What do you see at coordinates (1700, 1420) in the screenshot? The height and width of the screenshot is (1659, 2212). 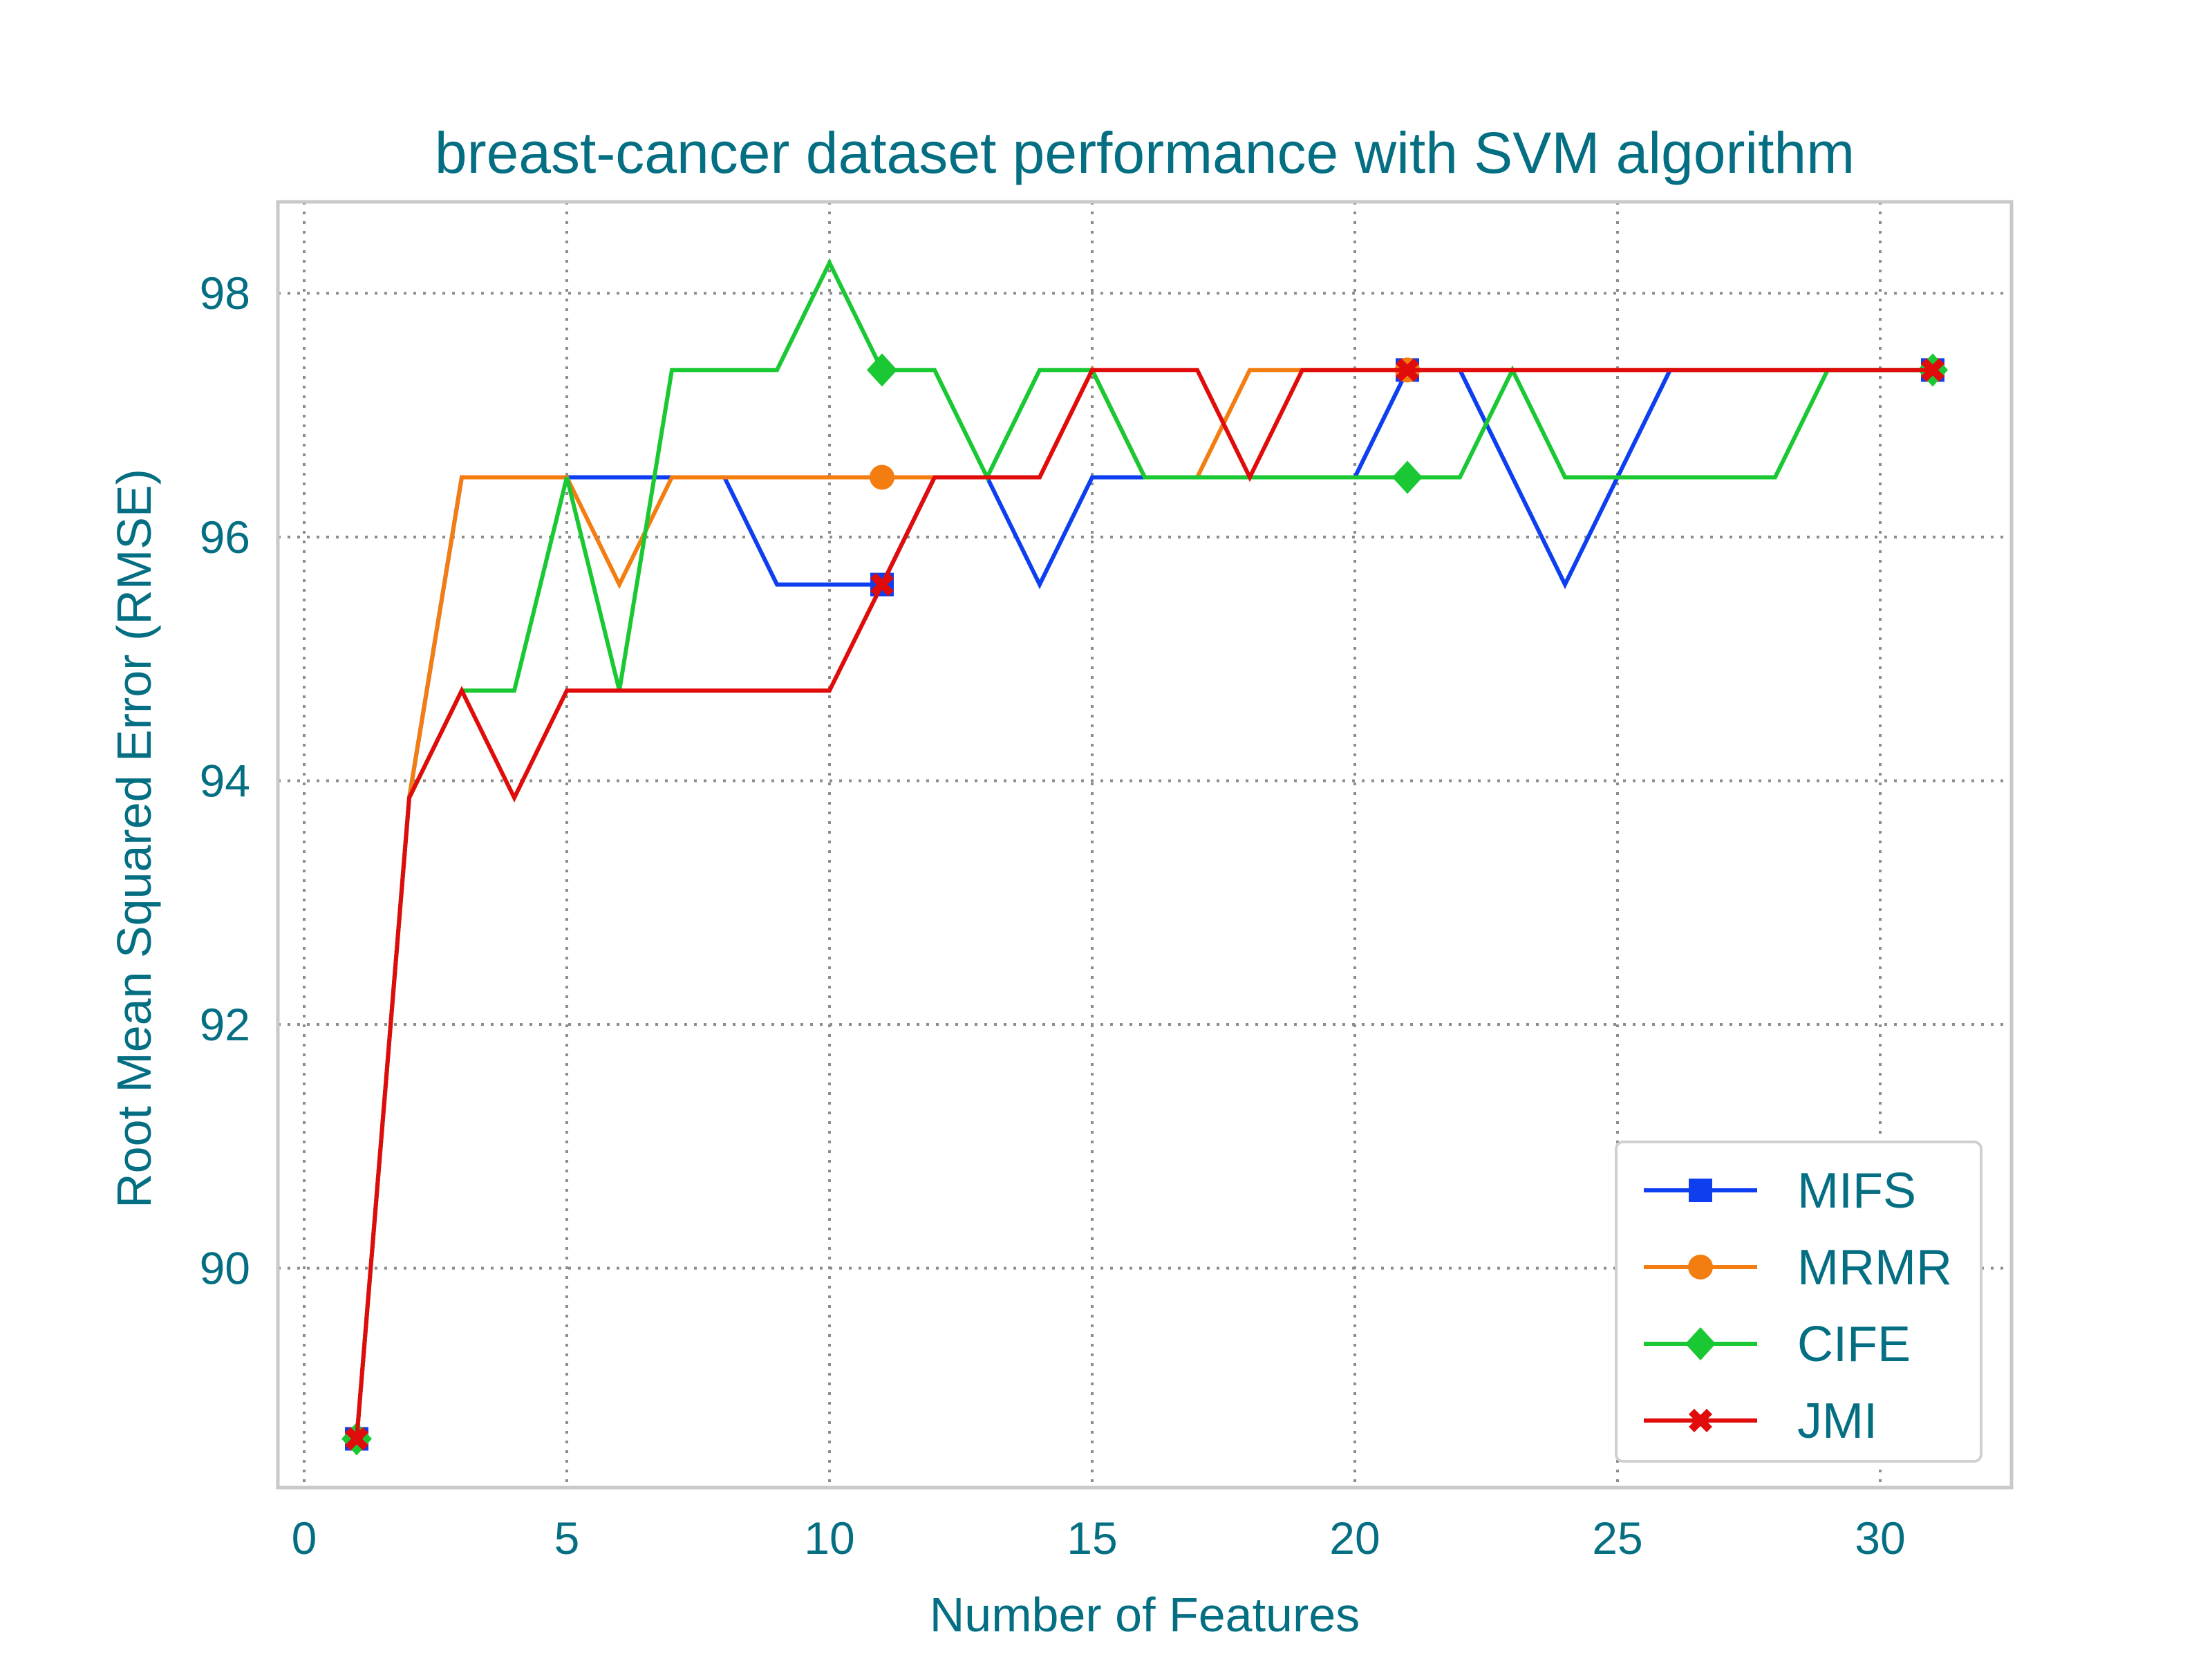 I see `legend-marker-jmi` at bounding box center [1700, 1420].